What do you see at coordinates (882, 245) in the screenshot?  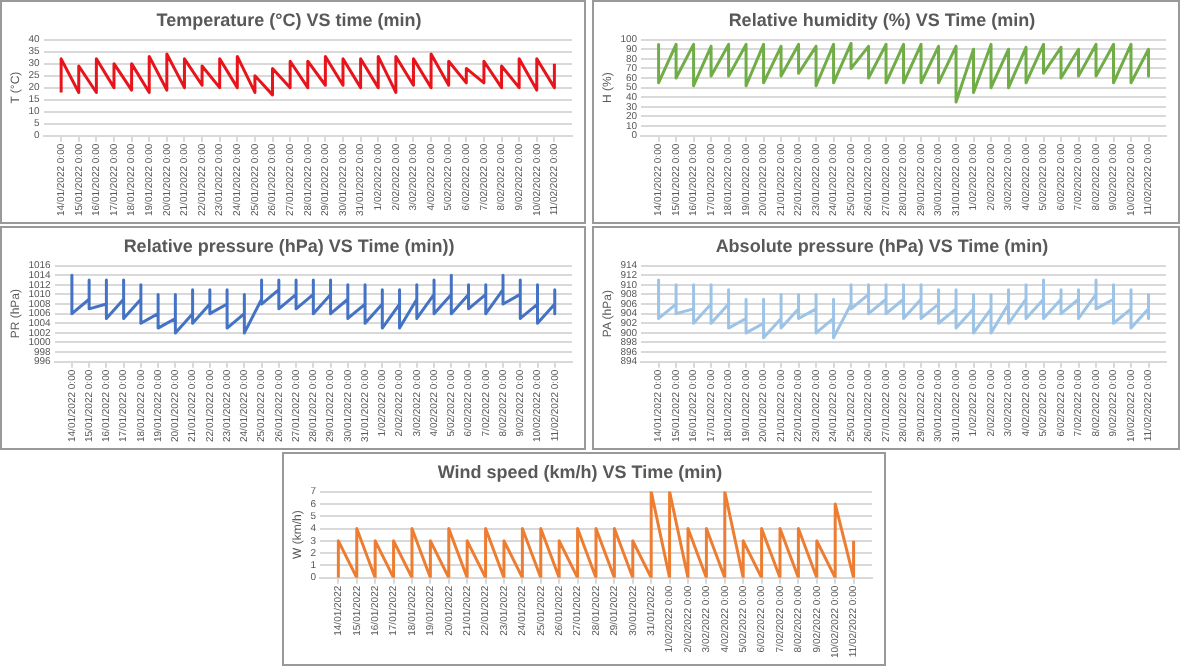 I see `chart-title: Absolute pressure (hPa) VS Time (min)` at bounding box center [882, 245].